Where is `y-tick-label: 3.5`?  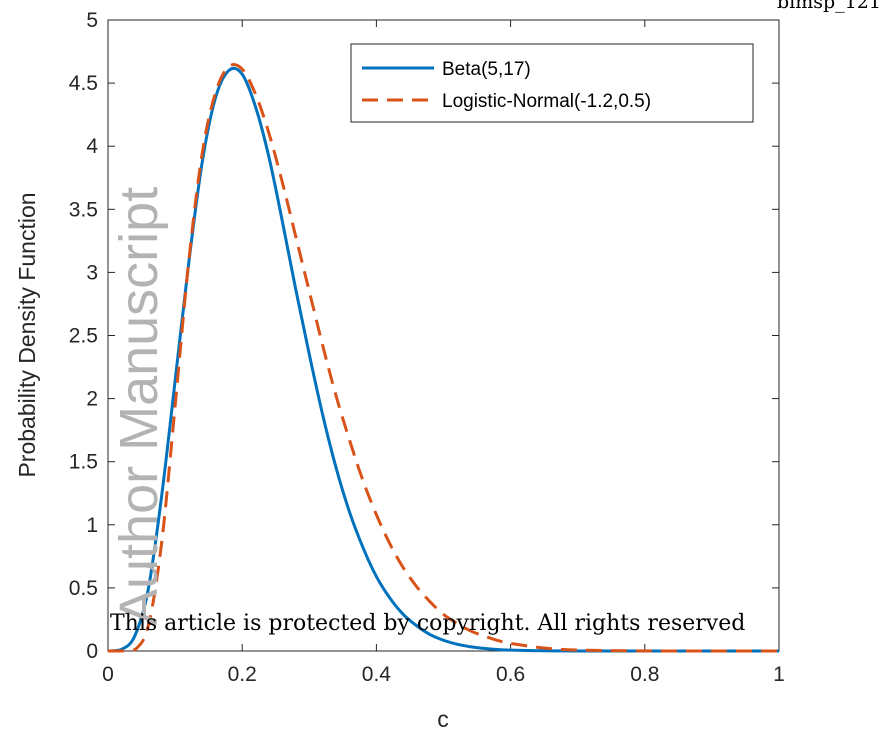
y-tick-label: 3.5 is located at coordinates (83, 209).